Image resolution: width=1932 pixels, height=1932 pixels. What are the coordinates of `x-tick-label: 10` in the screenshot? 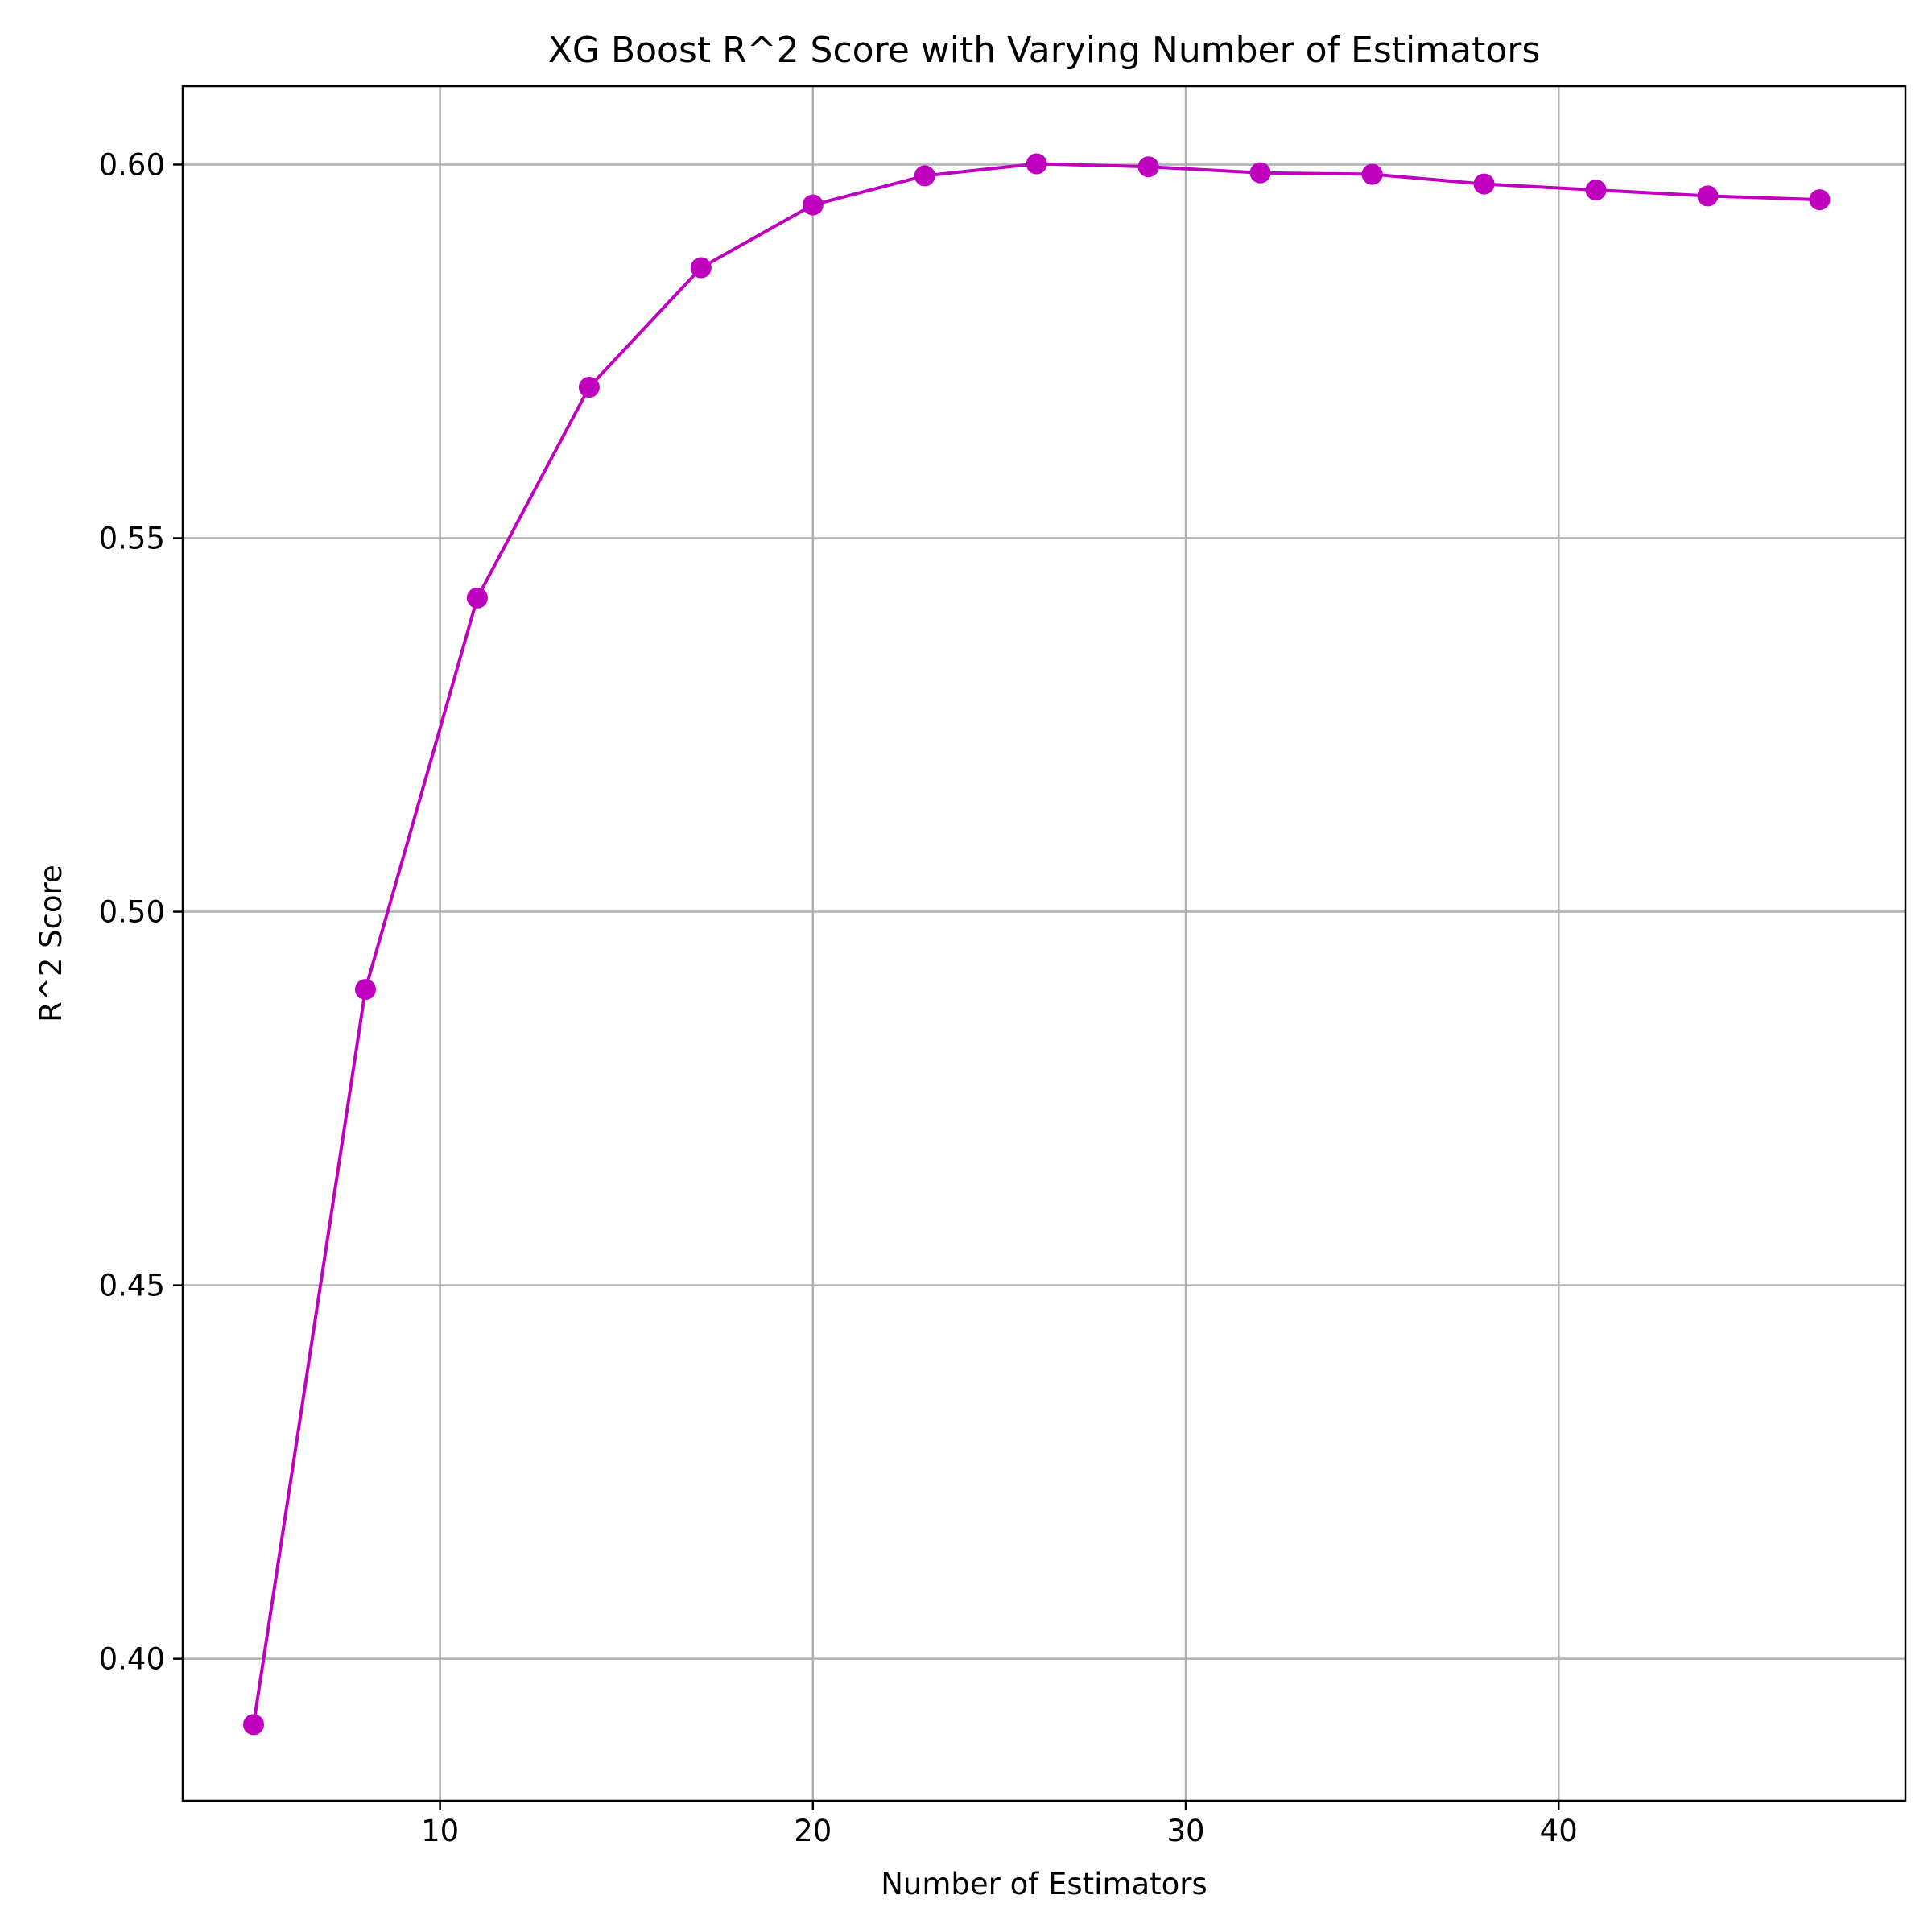 It's located at (440, 1831).